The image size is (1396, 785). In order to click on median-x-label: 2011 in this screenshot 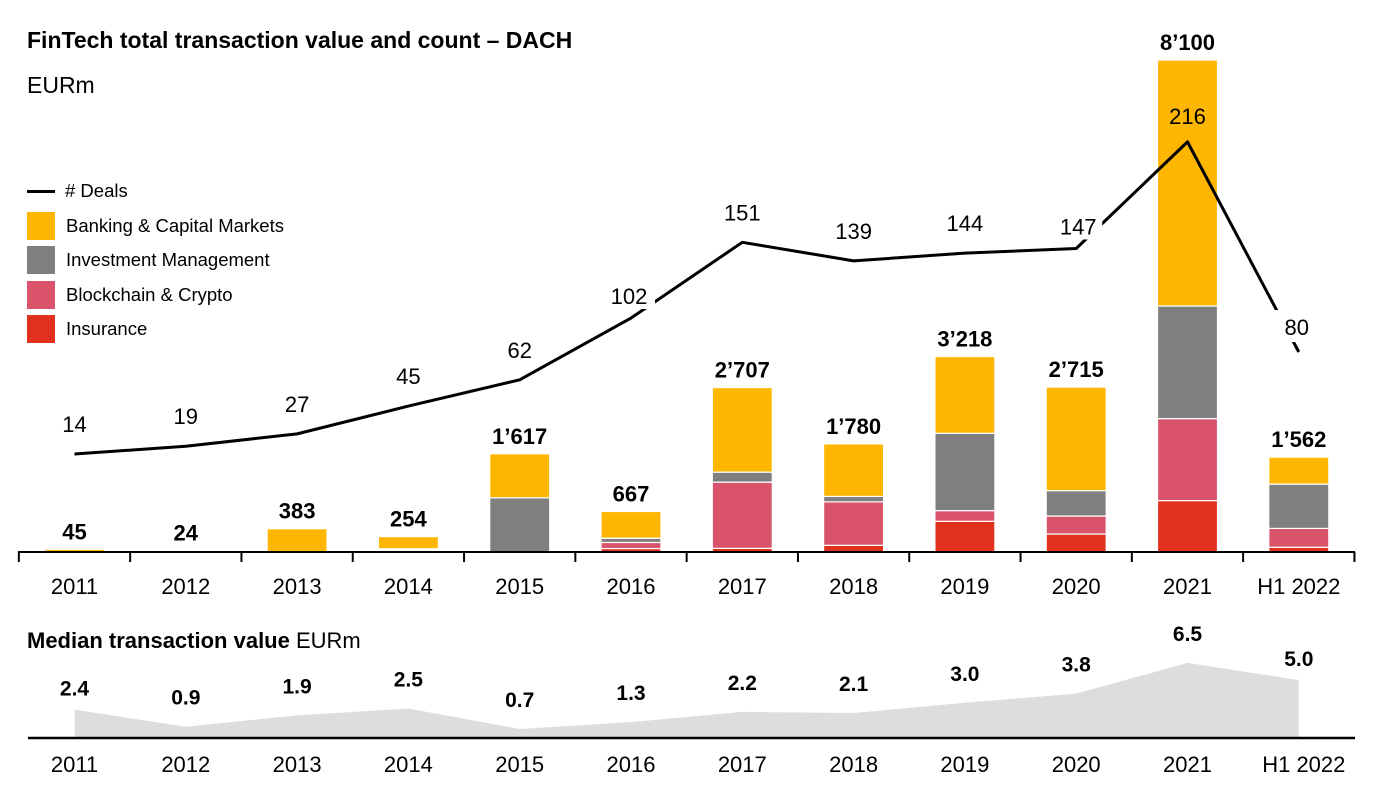, I will do `click(74, 764)`.